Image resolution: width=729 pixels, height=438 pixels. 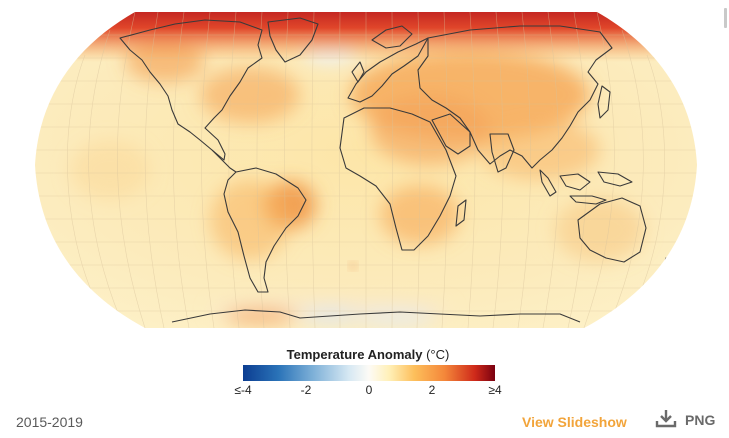 What do you see at coordinates (49, 422) in the screenshot?
I see `date-range-label: 2015-2019` at bounding box center [49, 422].